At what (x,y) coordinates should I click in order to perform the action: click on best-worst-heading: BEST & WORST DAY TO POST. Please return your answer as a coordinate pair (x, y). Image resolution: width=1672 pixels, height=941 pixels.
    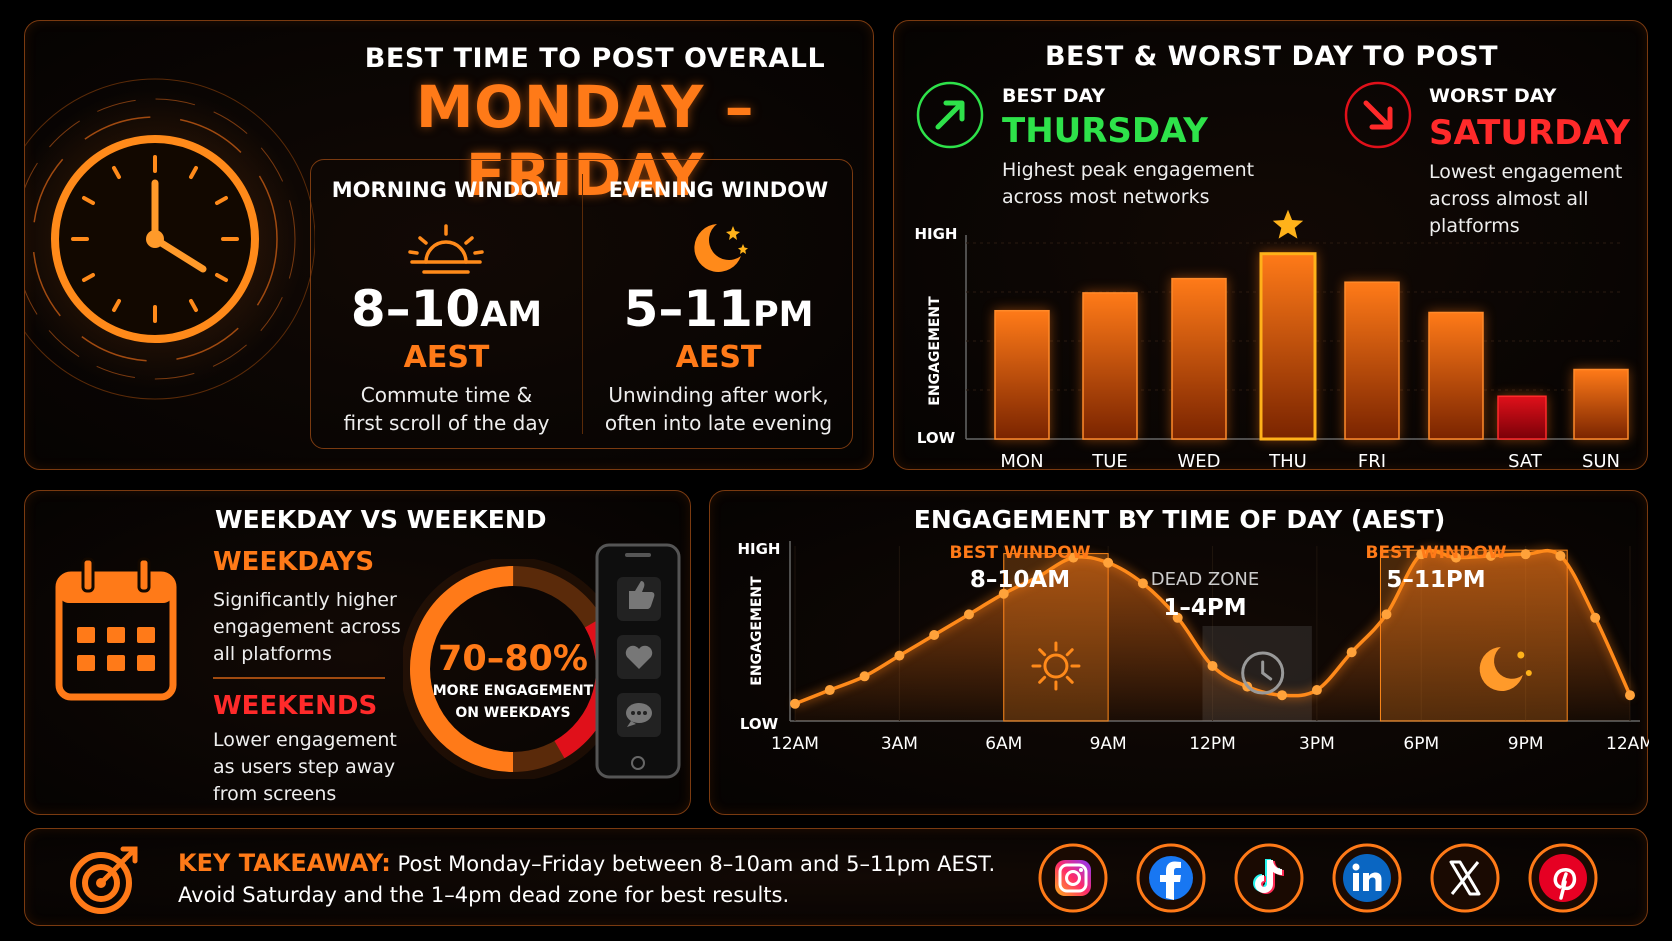
    Looking at the image, I should click on (1271, 56).